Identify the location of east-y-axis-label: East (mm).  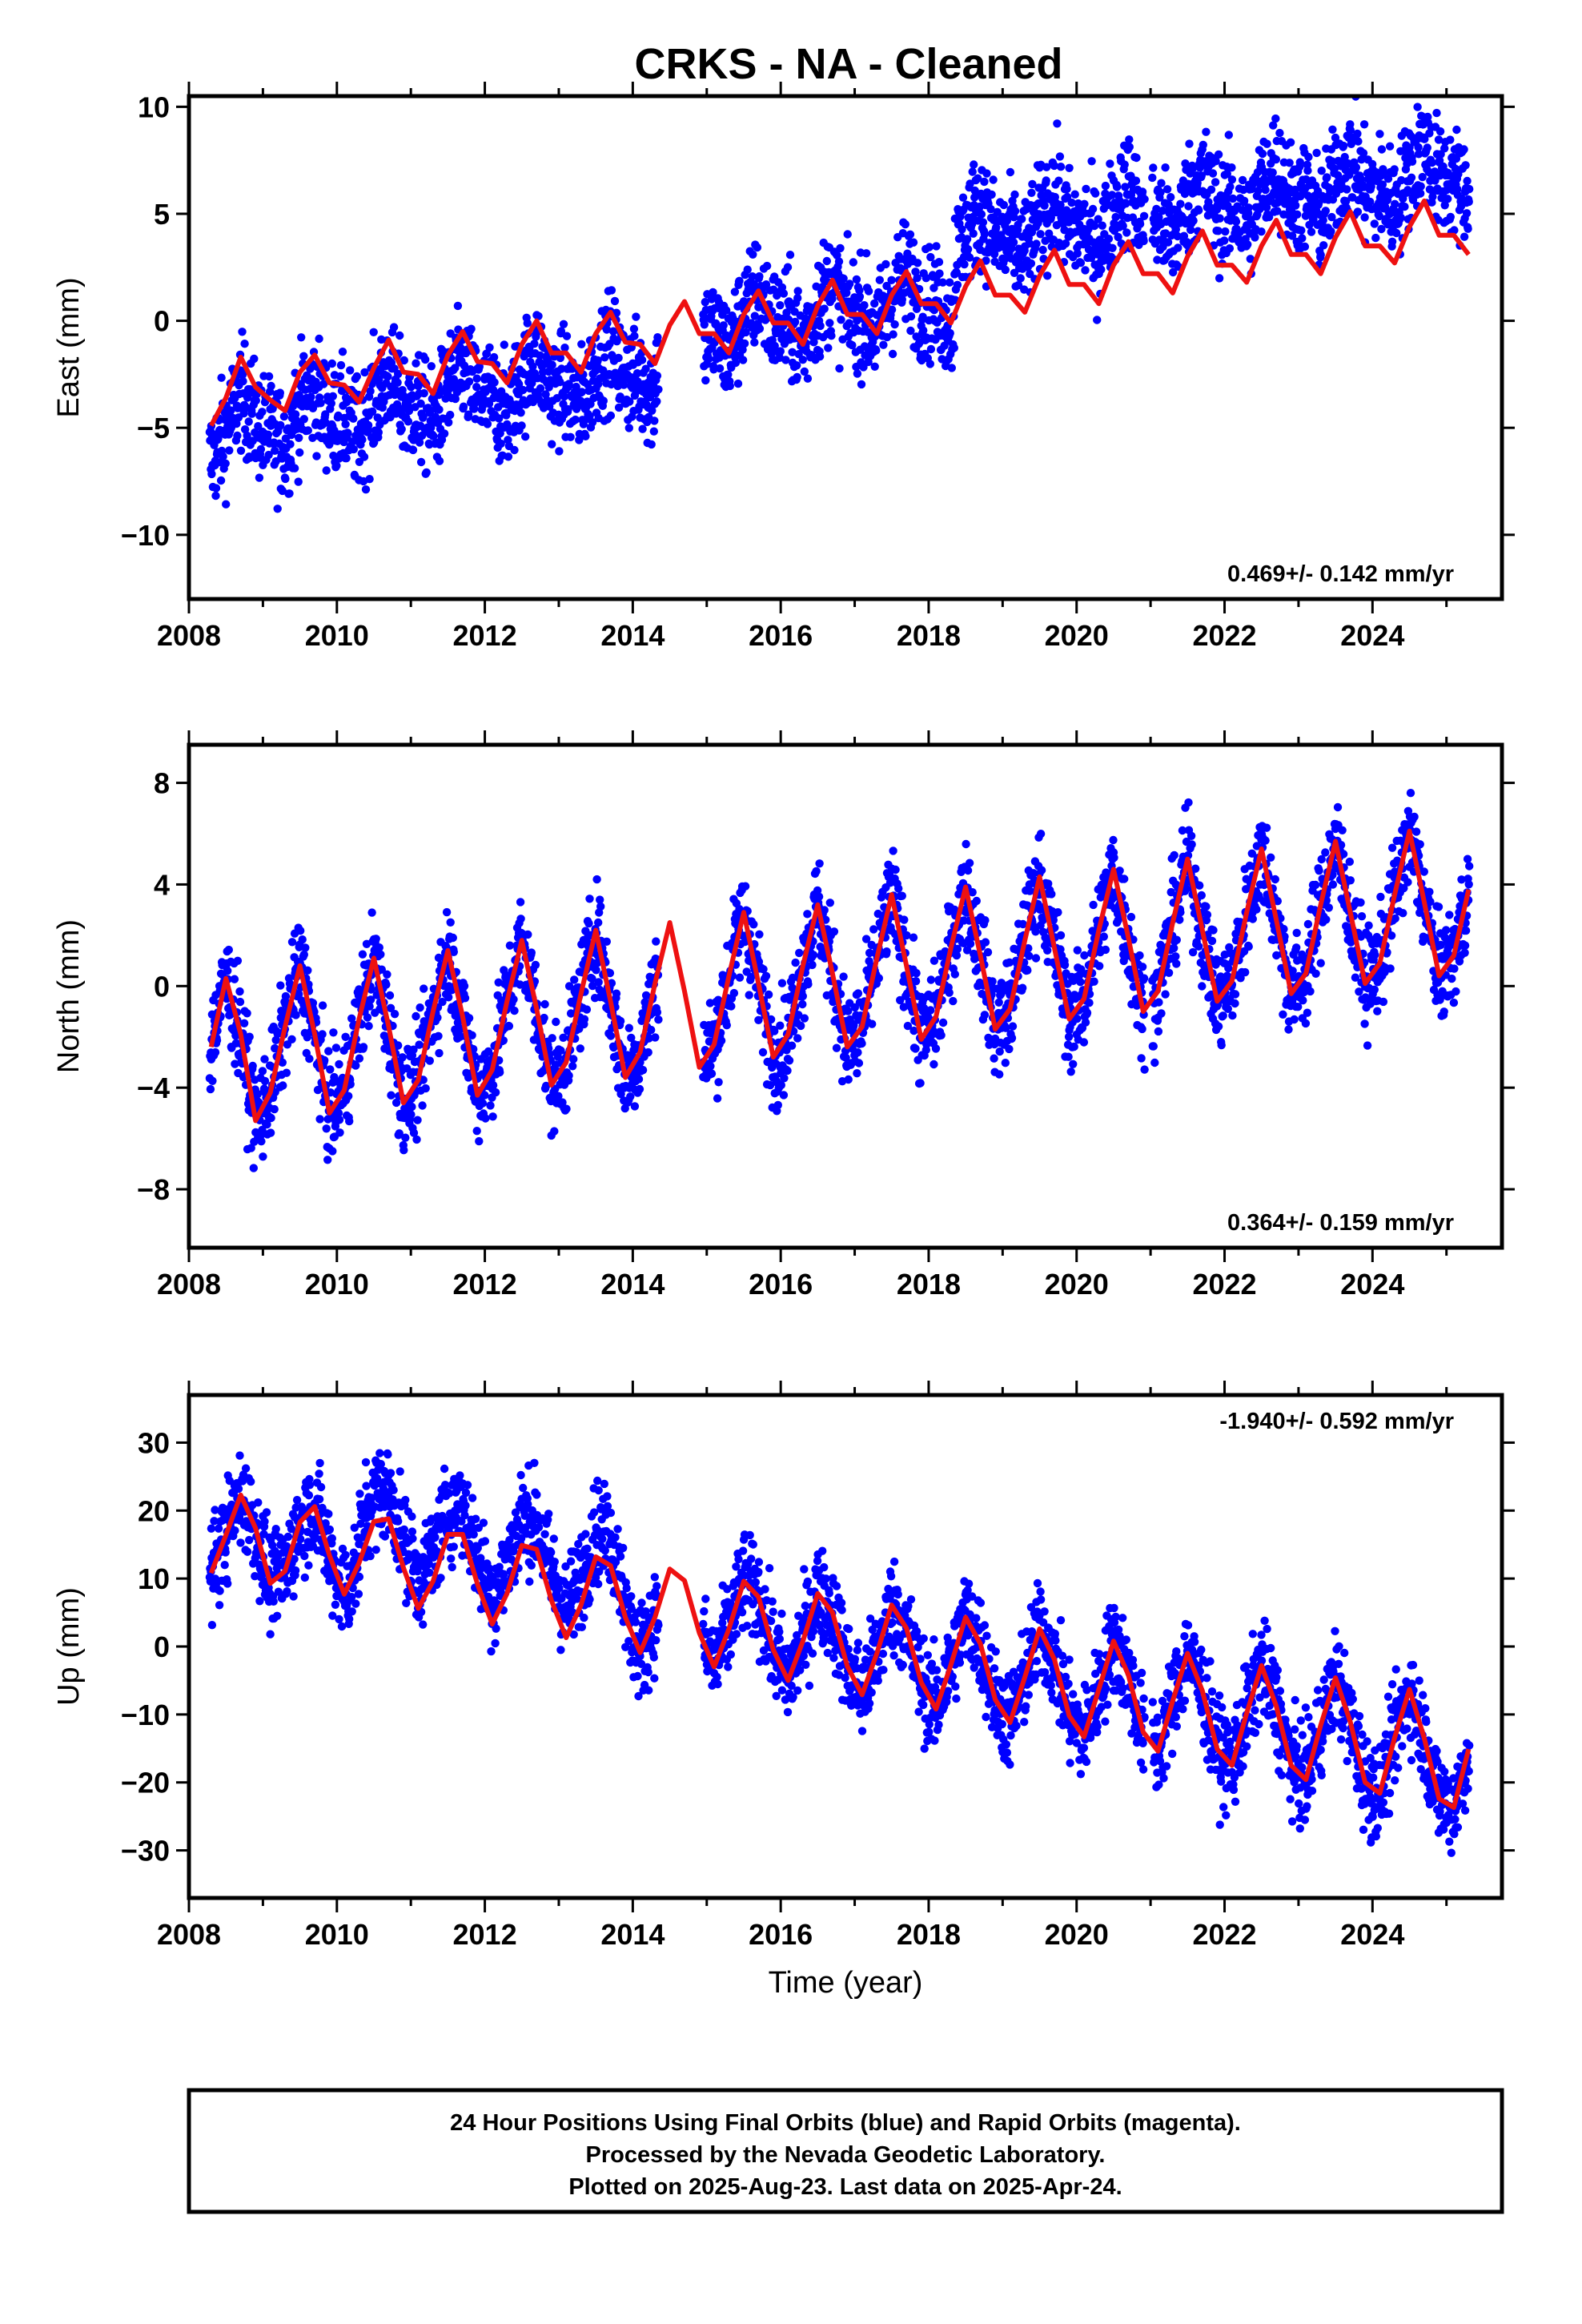
(69, 347).